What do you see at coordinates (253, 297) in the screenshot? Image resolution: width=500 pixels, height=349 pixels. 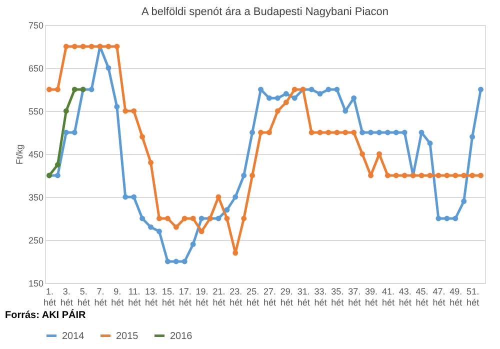 I see `x-tick-label: 25. hét` at bounding box center [253, 297].